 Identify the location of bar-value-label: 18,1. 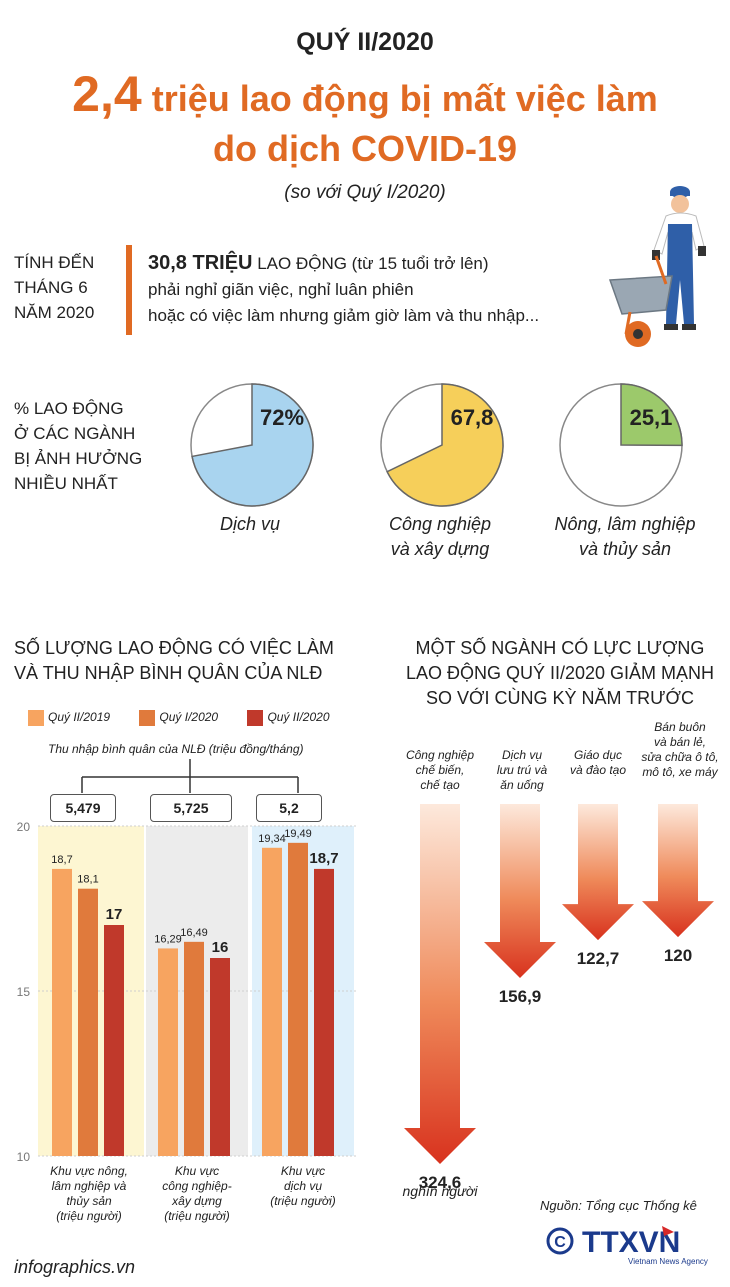
(87, 880).